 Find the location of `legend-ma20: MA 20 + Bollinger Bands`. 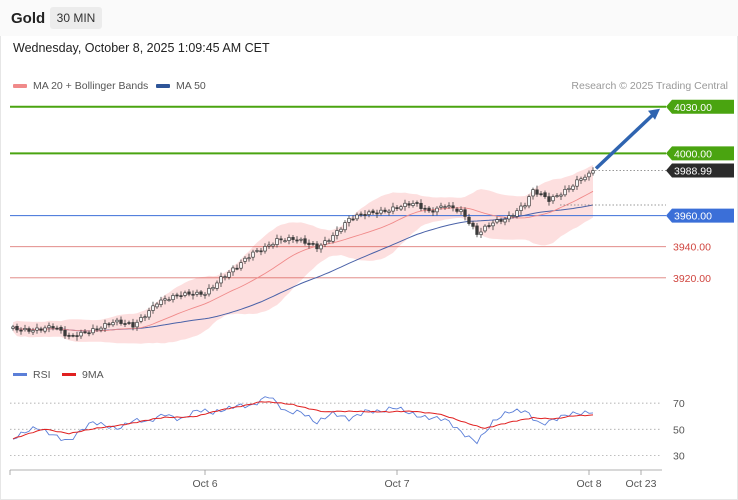

legend-ma20: MA 20 + Bollinger Bands is located at coordinates (80, 86).